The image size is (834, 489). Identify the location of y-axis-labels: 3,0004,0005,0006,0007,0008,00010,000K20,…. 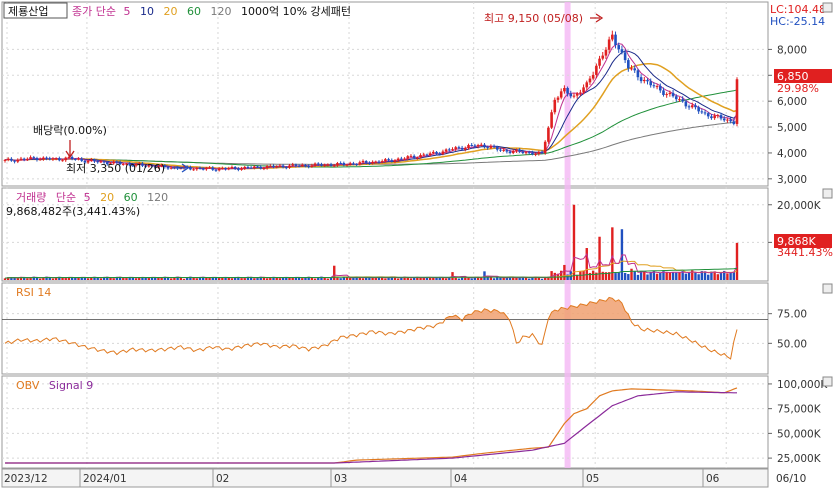
(798, 254).